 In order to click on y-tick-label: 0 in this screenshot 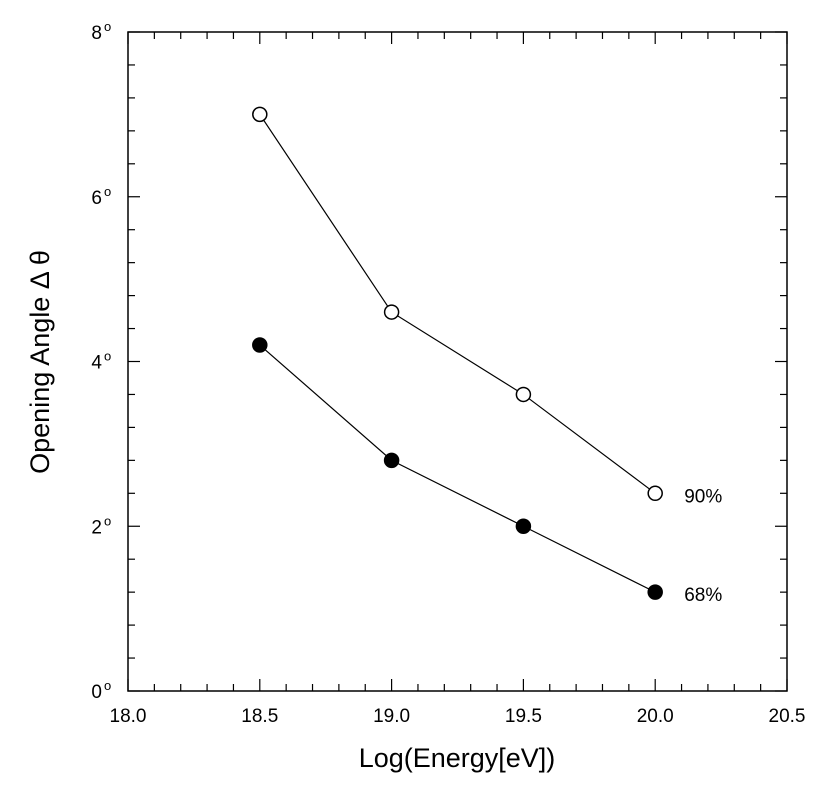, I will do `click(96, 692)`.